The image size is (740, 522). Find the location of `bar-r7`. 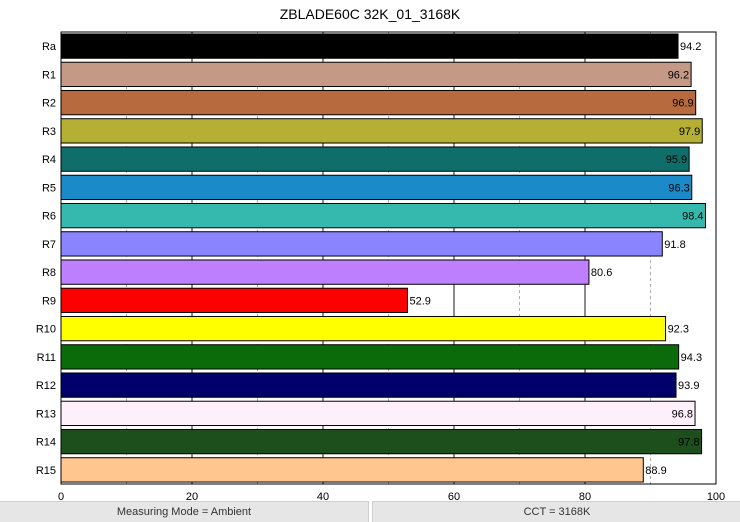

bar-r7 is located at coordinates (361, 244).